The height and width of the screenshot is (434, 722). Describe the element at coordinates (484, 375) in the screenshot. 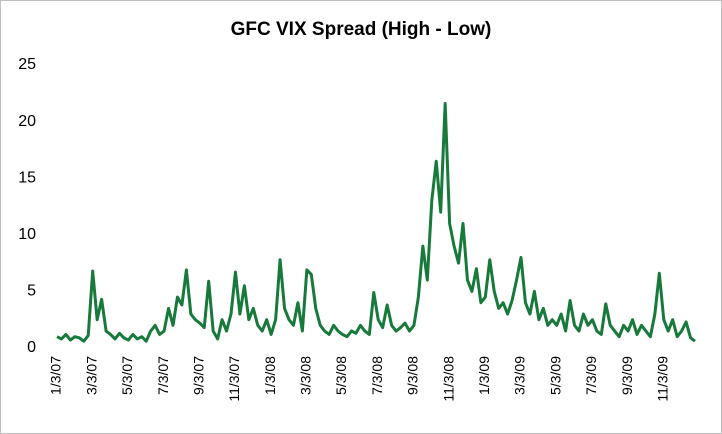

I see `x-tick-label: 1/3/09` at that location.